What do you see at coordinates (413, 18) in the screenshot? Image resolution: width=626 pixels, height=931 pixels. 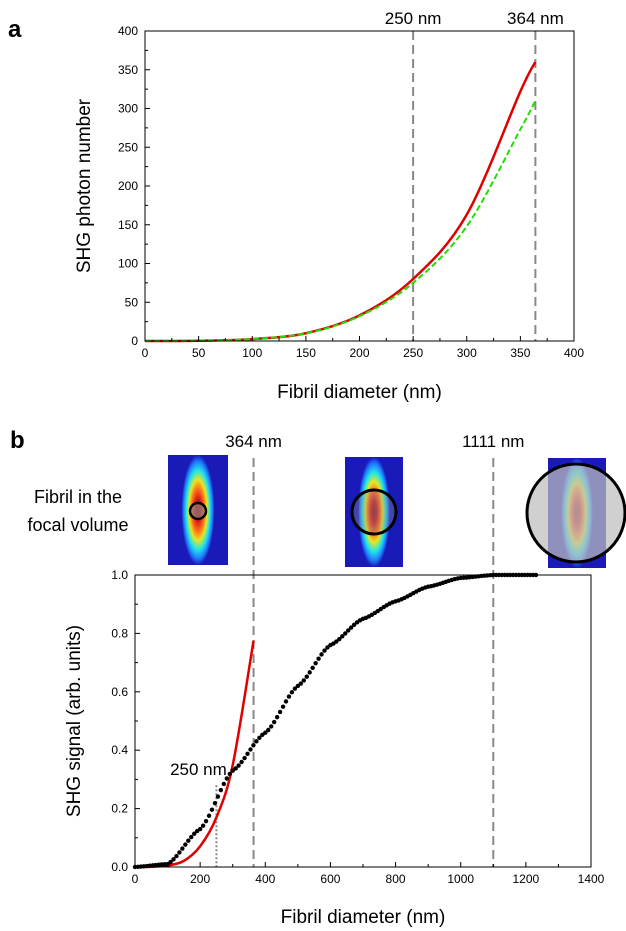 I see `vline-label-0: 250 nm` at bounding box center [413, 18].